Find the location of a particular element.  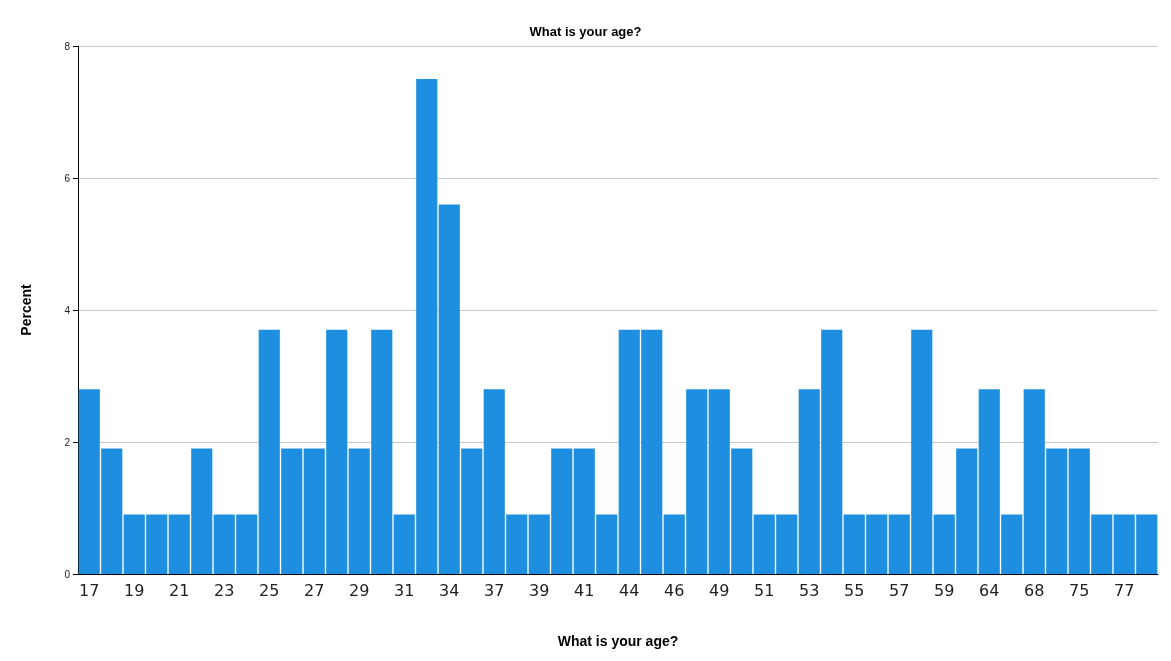

y-tick-label: 4 is located at coordinates (67, 310).